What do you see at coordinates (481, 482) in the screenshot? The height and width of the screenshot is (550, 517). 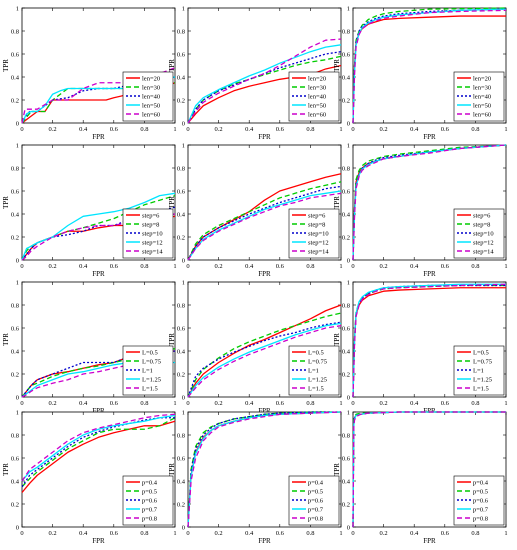 I see `legend-label: p=0.4` at bounding box center [481, 482].